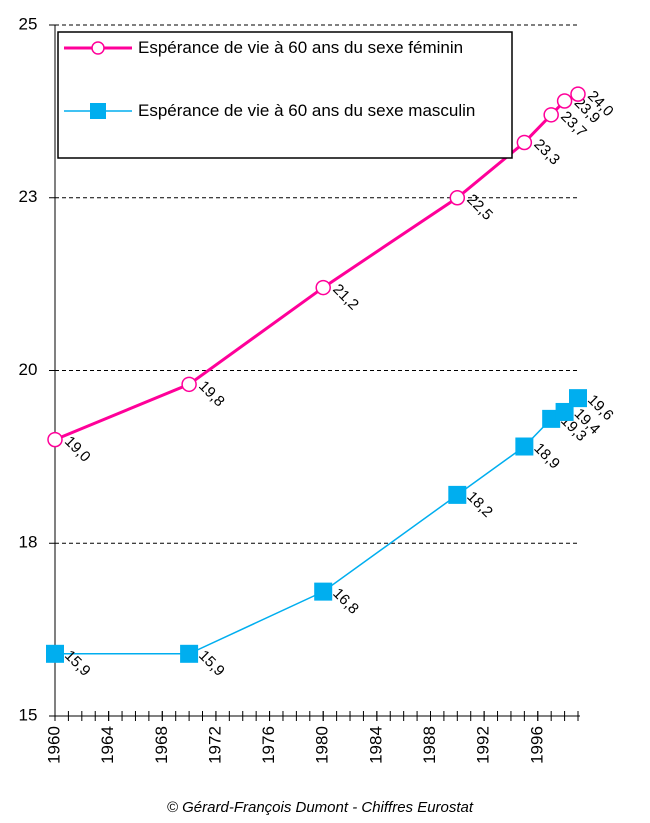  I want to click on y-tick-label: 20, so click(28, 369).